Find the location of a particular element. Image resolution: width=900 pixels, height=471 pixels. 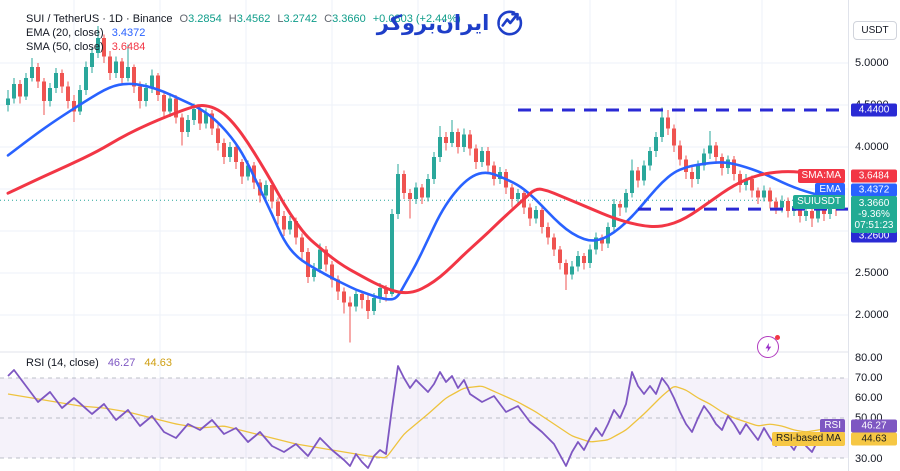

broker-logo: ایران‌بروکر is located at coordinates (450, 23).